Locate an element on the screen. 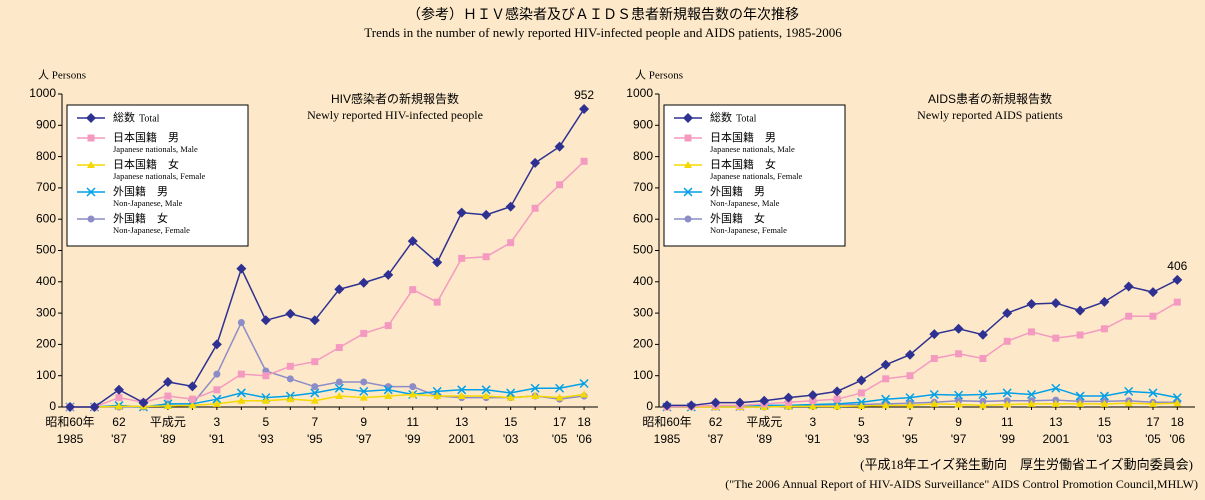 This screenshot has width=1205, height=500. data-label: 406 is located at coordinates (1177, 266).